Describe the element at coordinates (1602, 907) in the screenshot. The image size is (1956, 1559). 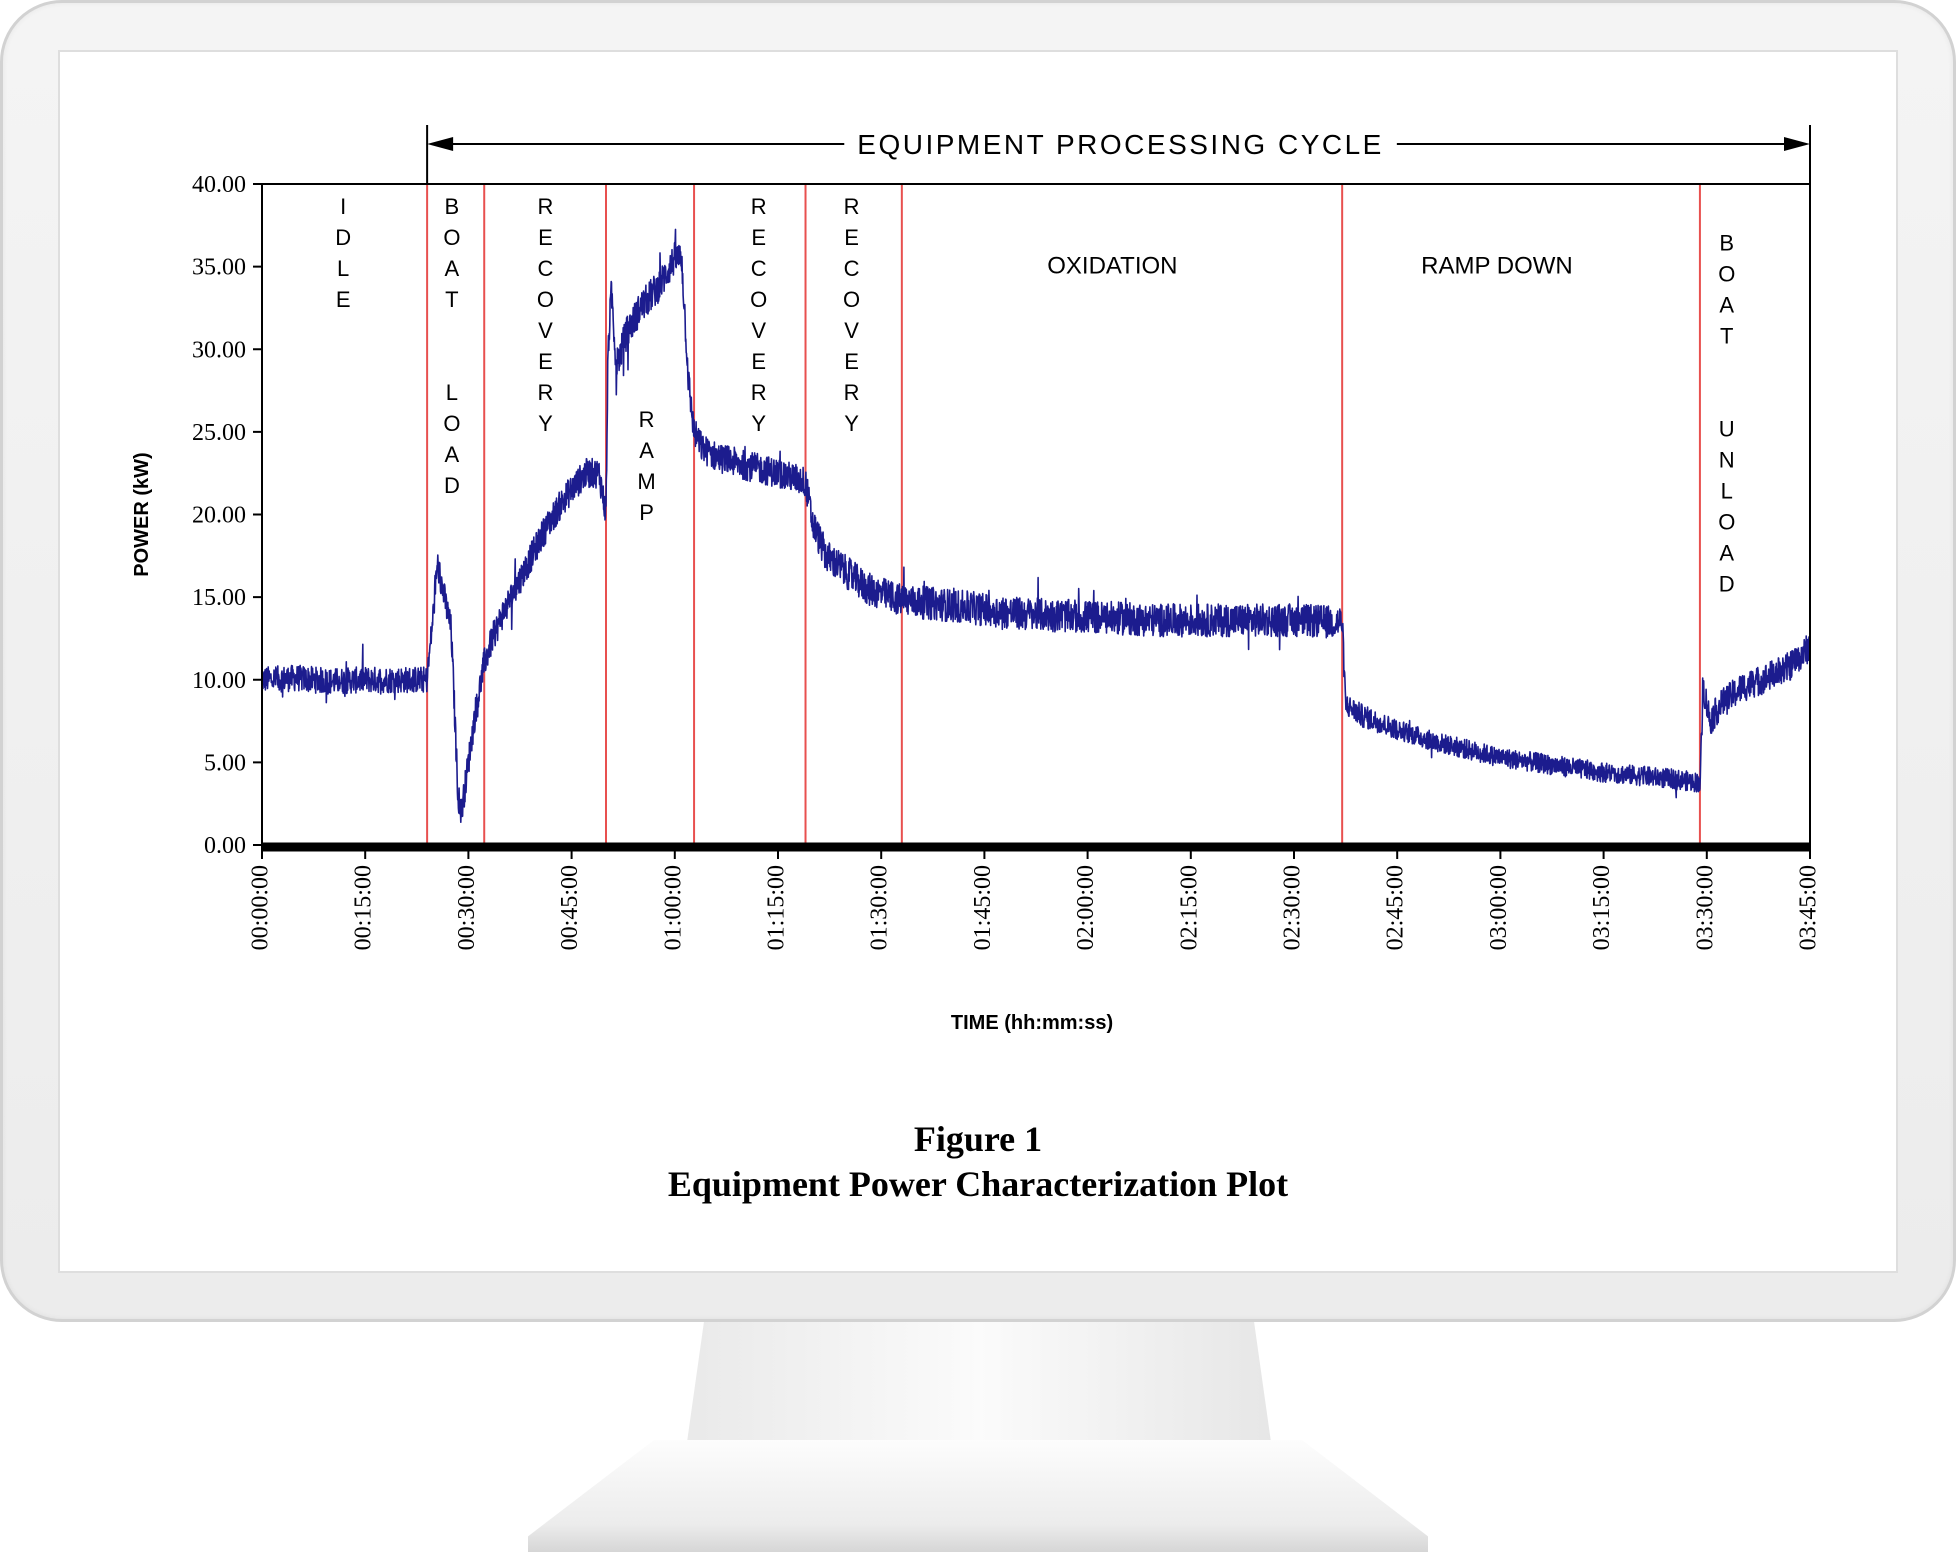
I see `x-tick-label: 03:15:00` at that location.